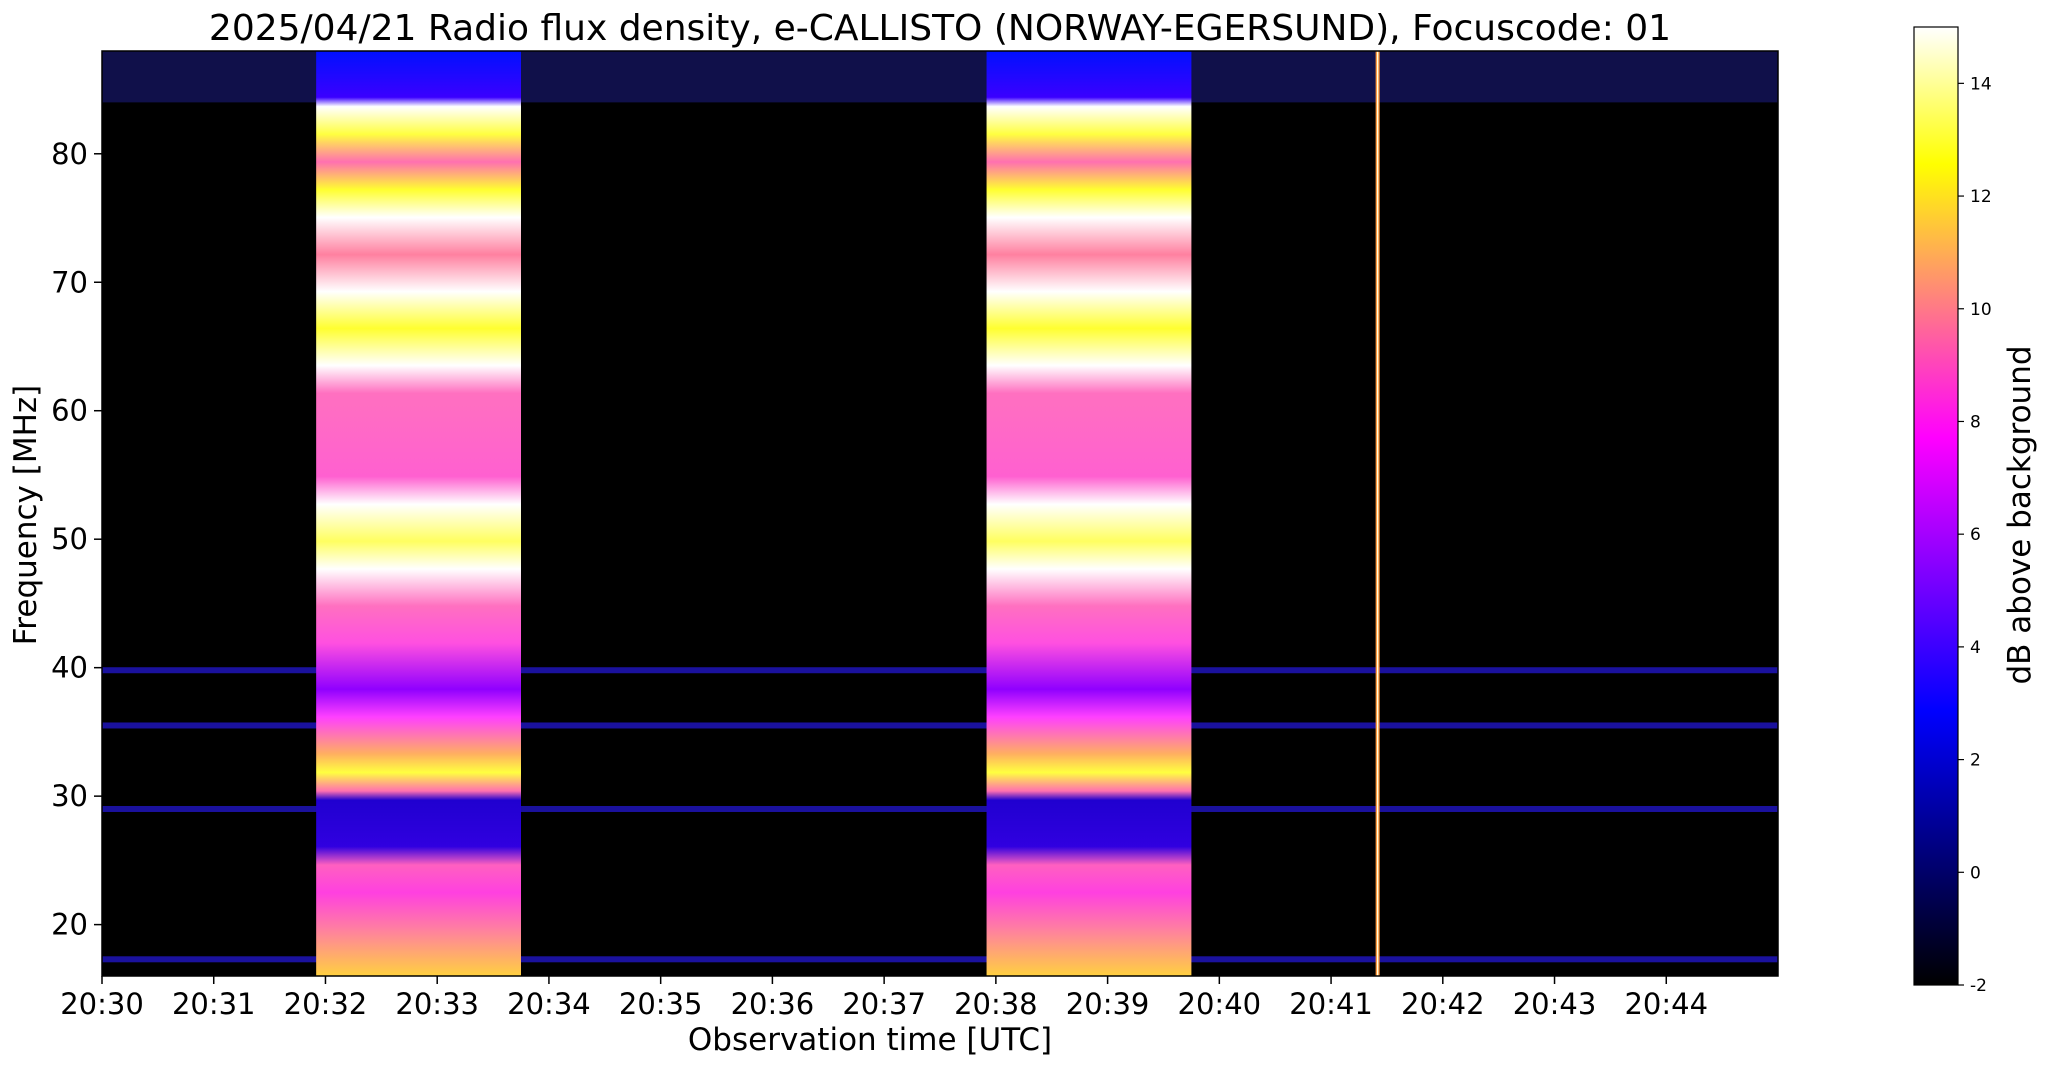 Image resolution: width=2047 pixels, height=1067 pixels. I want to click on colorbar-tick-label: 2, so click(1975, 761).